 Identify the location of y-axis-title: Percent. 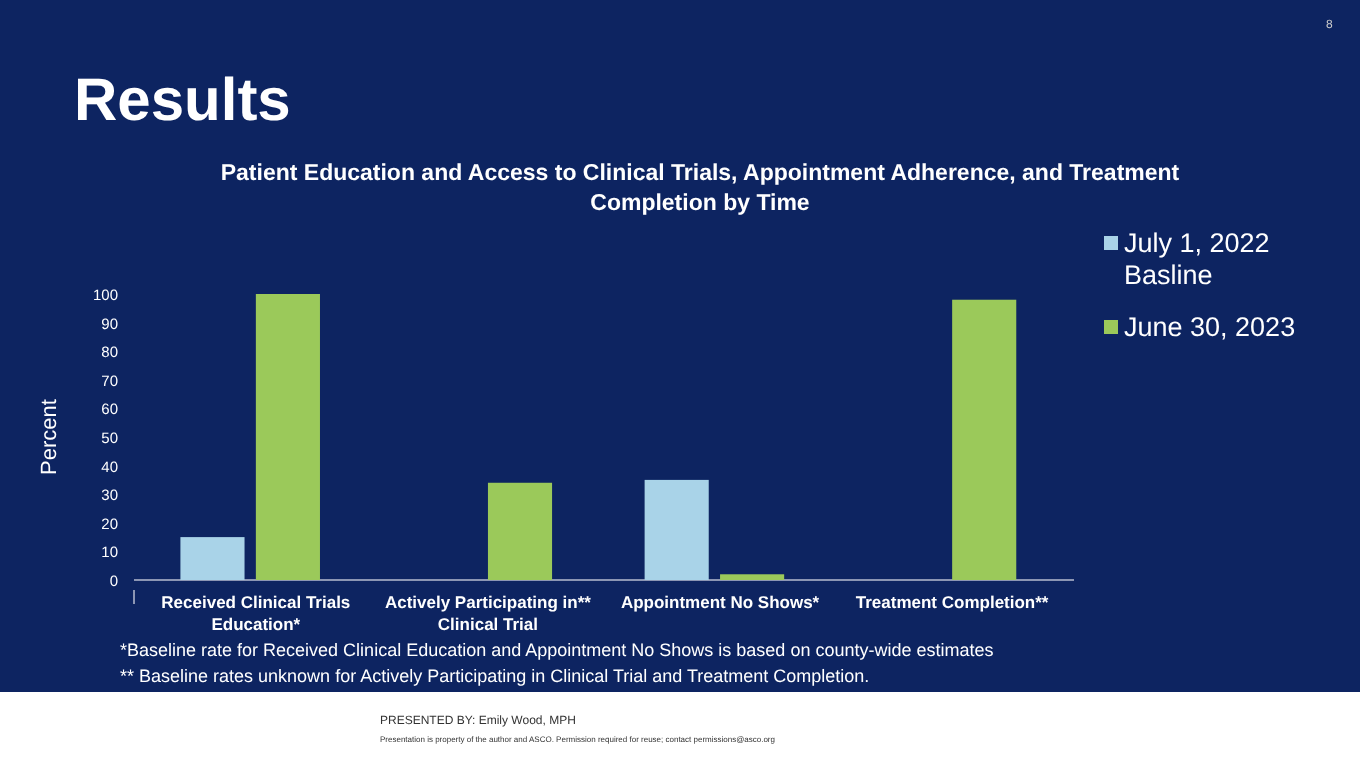
(50, 437).